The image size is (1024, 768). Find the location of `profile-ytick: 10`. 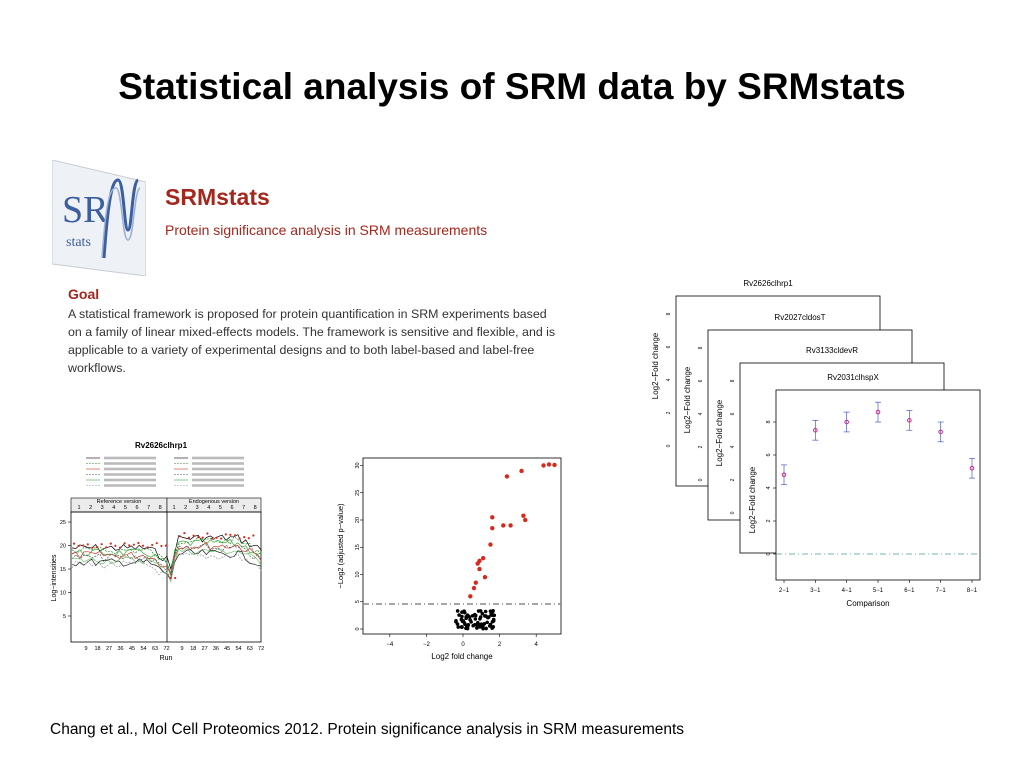

profile-ytick: 10 is located at coordinates (63, 594).